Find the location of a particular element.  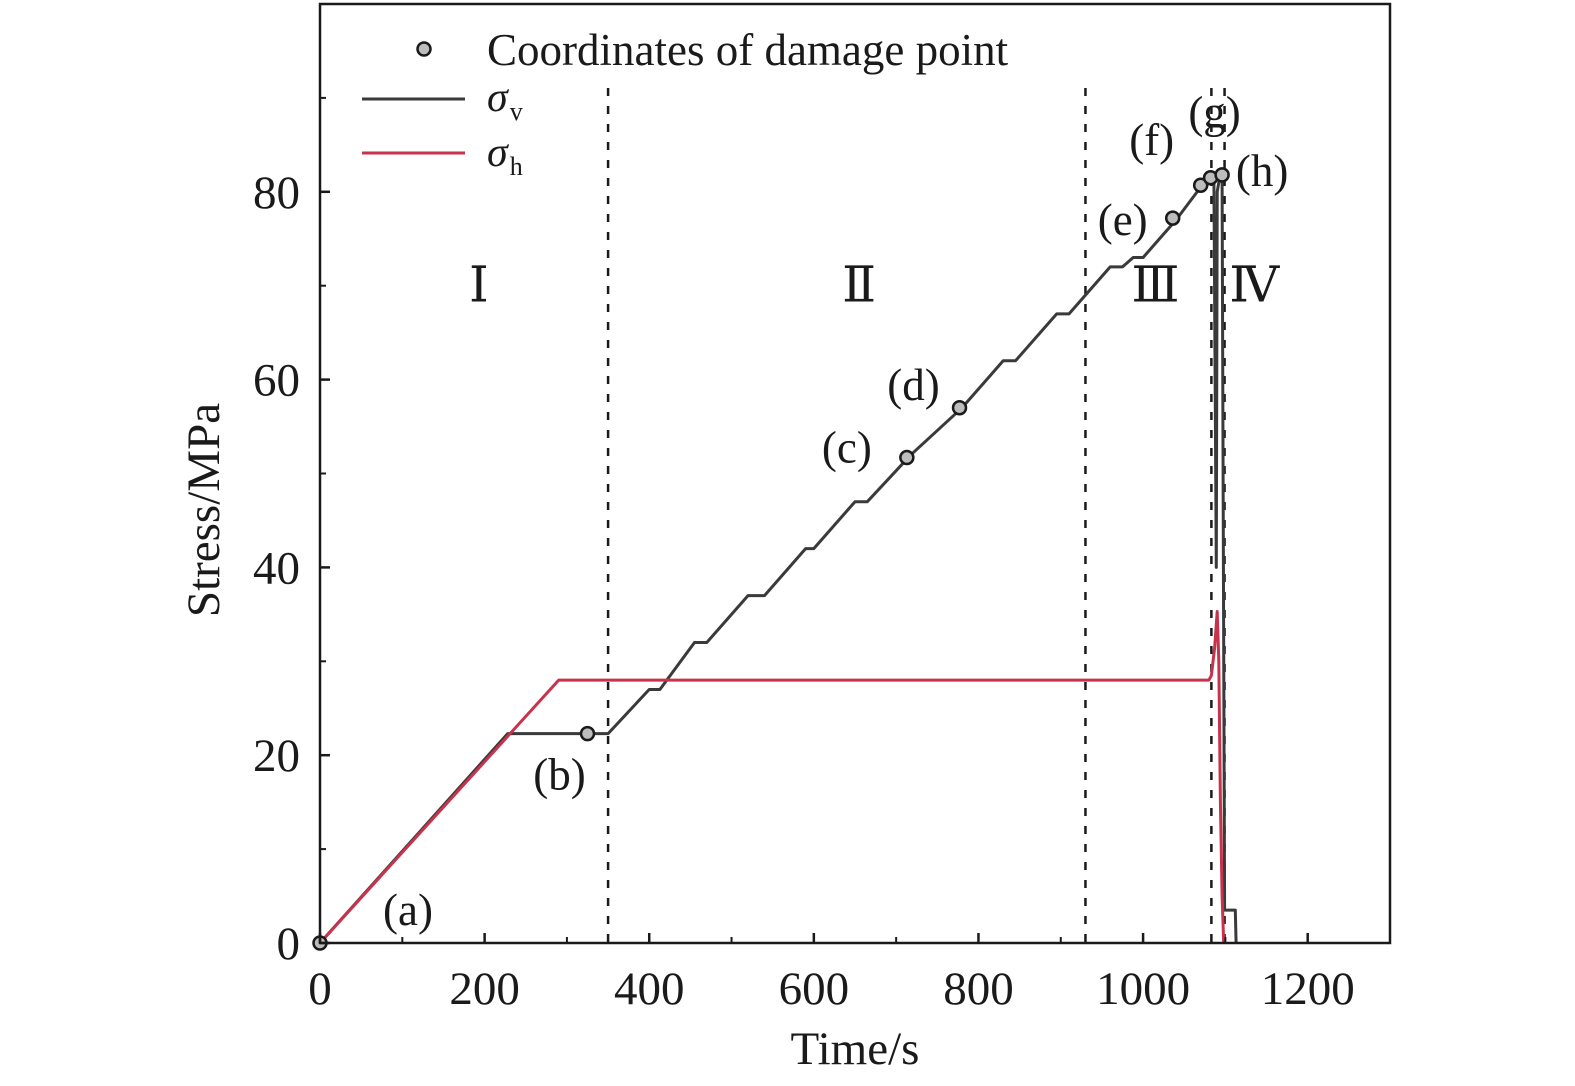

y-tick-label: 60 is located at coordinates (276, 381).